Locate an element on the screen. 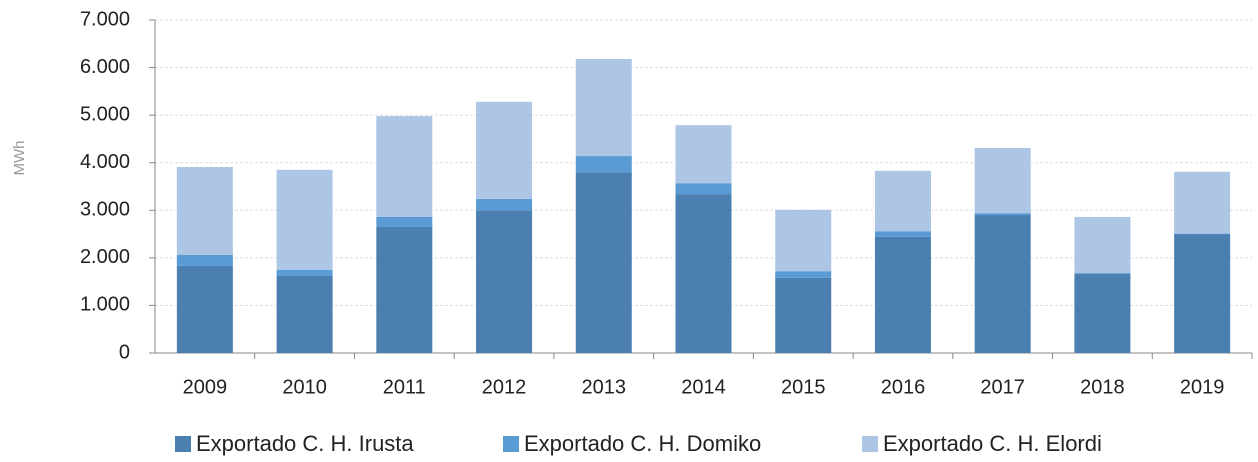 This screenshot has height=462, width=1258. y-tick-label: 6.000 is located at coordinates (105, 67).